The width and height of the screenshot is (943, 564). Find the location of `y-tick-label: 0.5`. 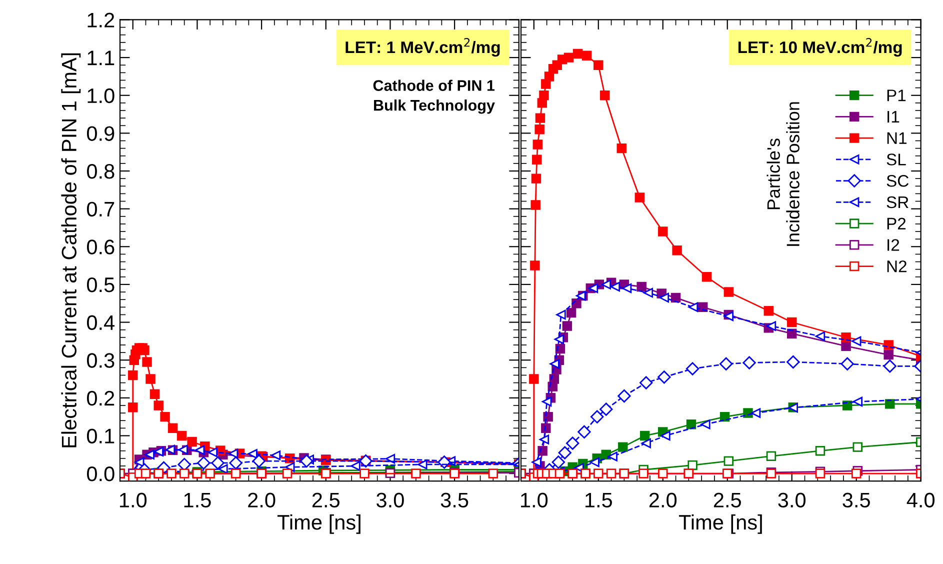

y-tick-label: 0.5 is located at coordinates (100, 284).